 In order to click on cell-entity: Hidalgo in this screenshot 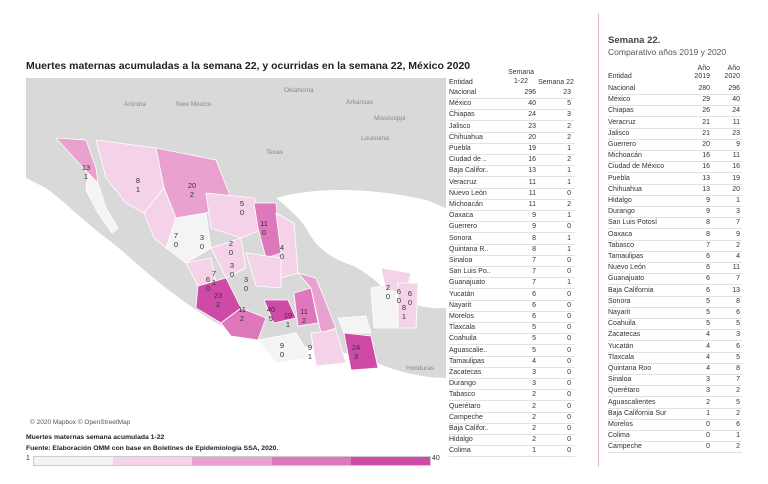, I will do `click(620, 200)`.